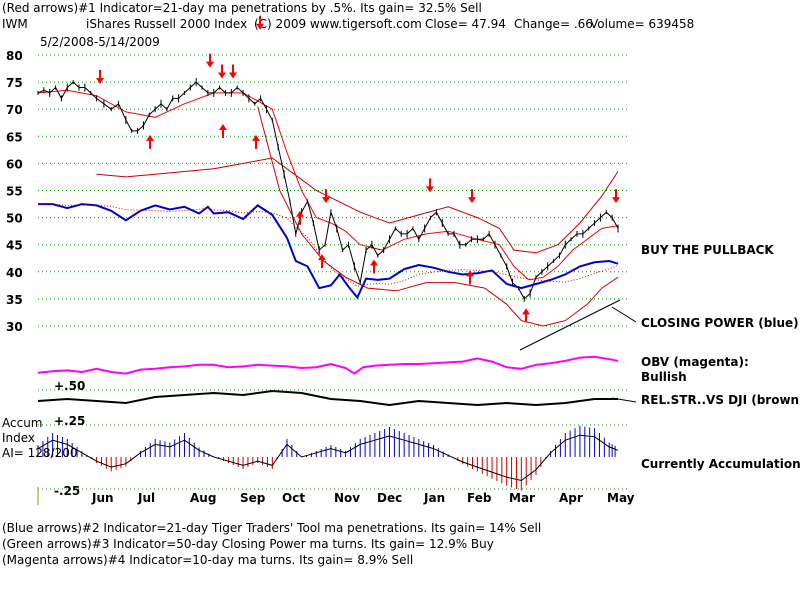 This screenshot has width=800, height=600. Describe the element at coordinates (166, 24) in the screenshot. I see `index-name: iShares Russell 2000 Index` at that location.